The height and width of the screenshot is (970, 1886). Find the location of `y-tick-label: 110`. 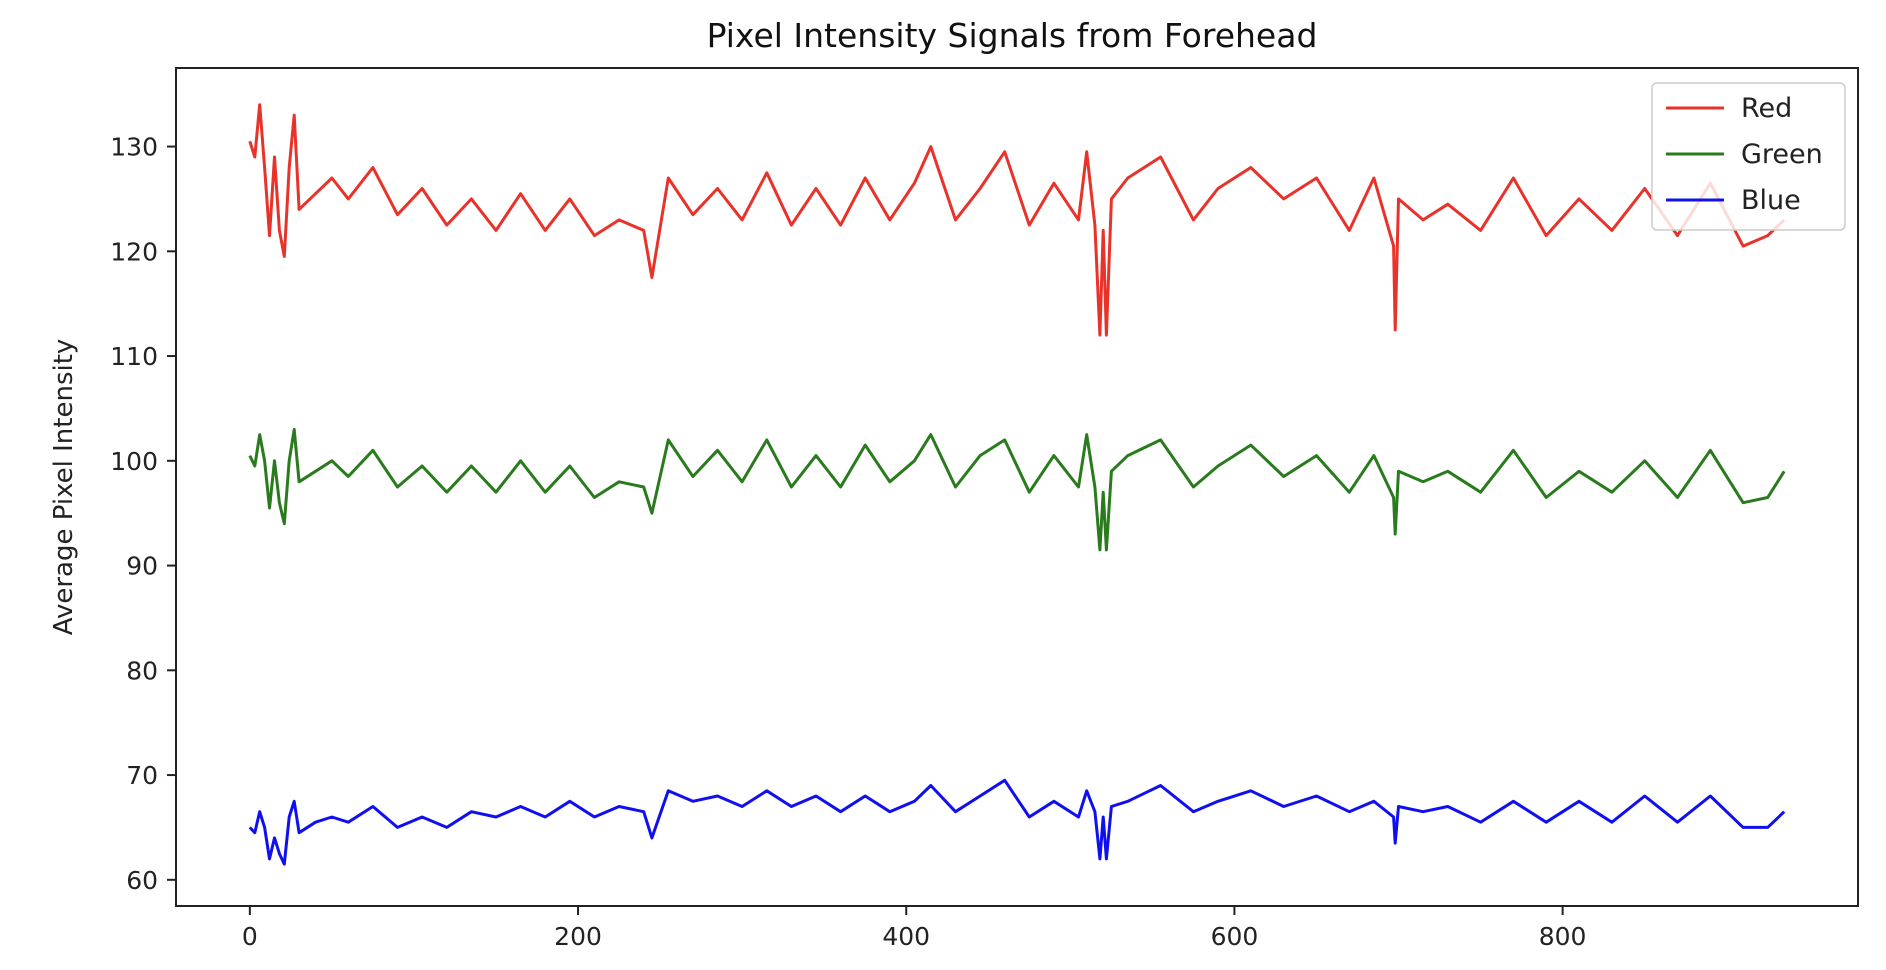

y-tick-label: 110 is located at coordinates (134, 356).